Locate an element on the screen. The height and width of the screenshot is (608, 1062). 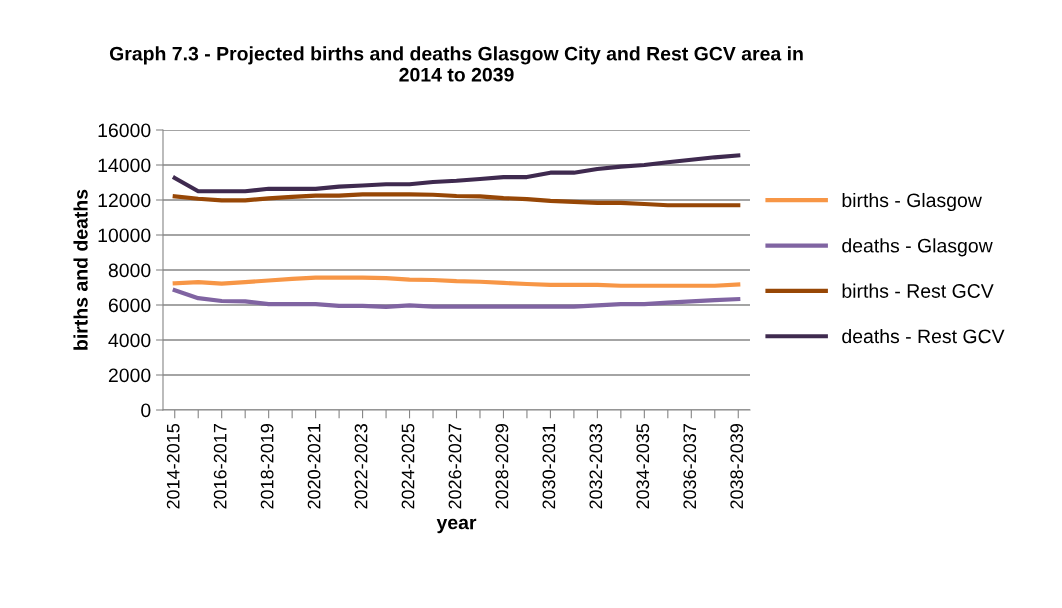
x-tick-label: 2036-2037 is located at coordinates (690, 466).